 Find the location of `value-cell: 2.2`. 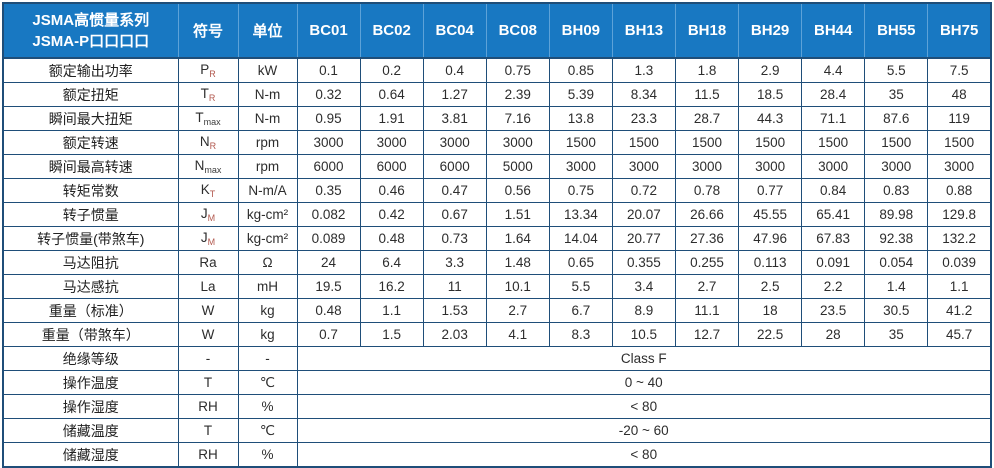

value-cell: 2.2 is located at coordinates (833, 286).